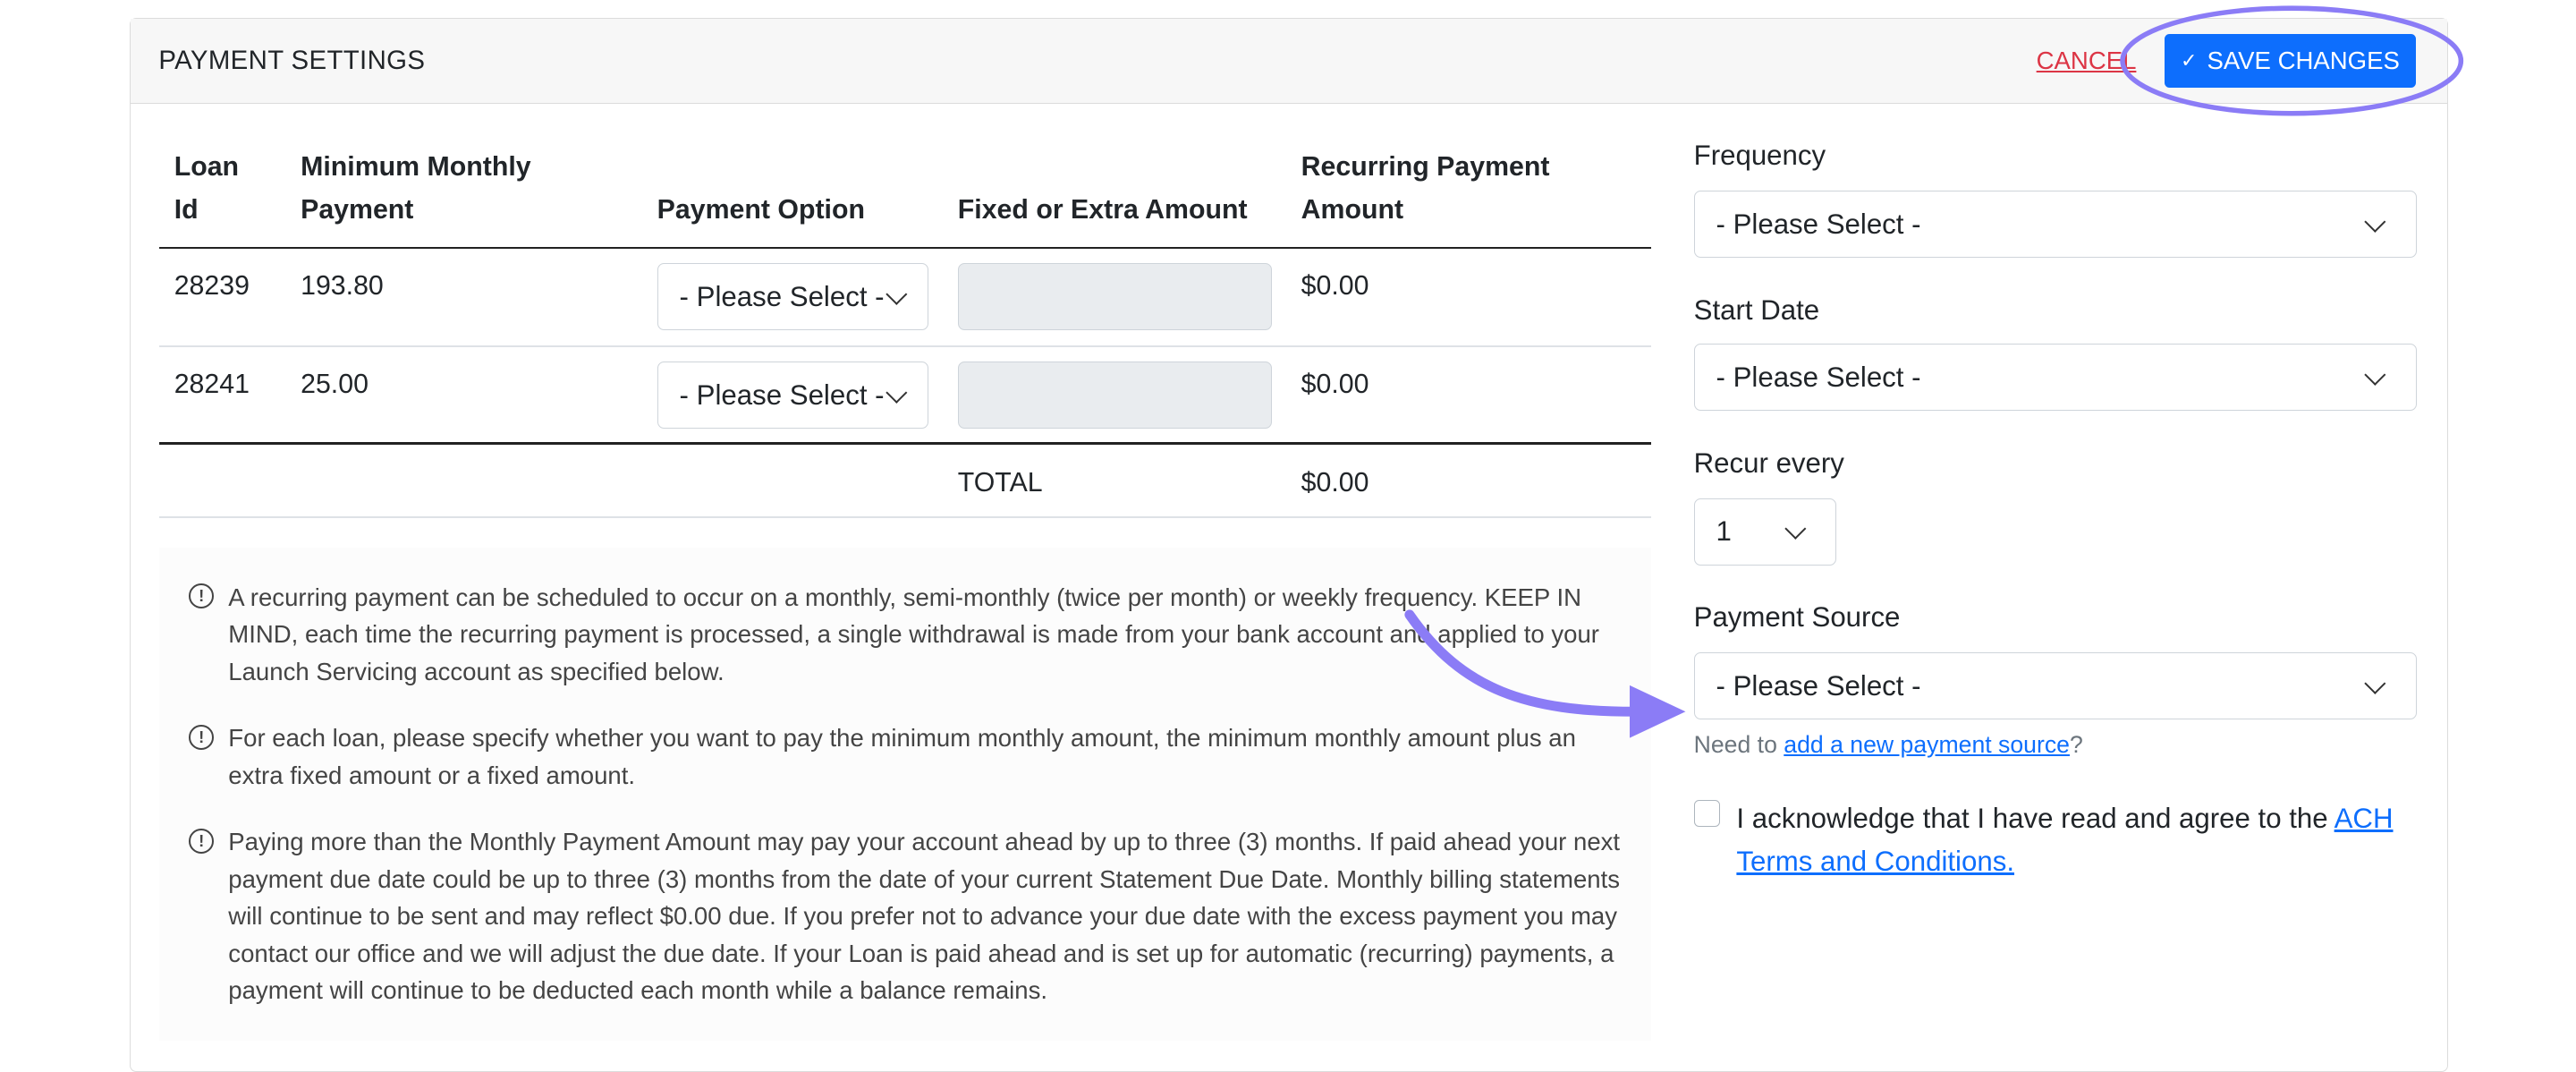  I want to click on recur-every-label: Recur every, so click(1768, 463).